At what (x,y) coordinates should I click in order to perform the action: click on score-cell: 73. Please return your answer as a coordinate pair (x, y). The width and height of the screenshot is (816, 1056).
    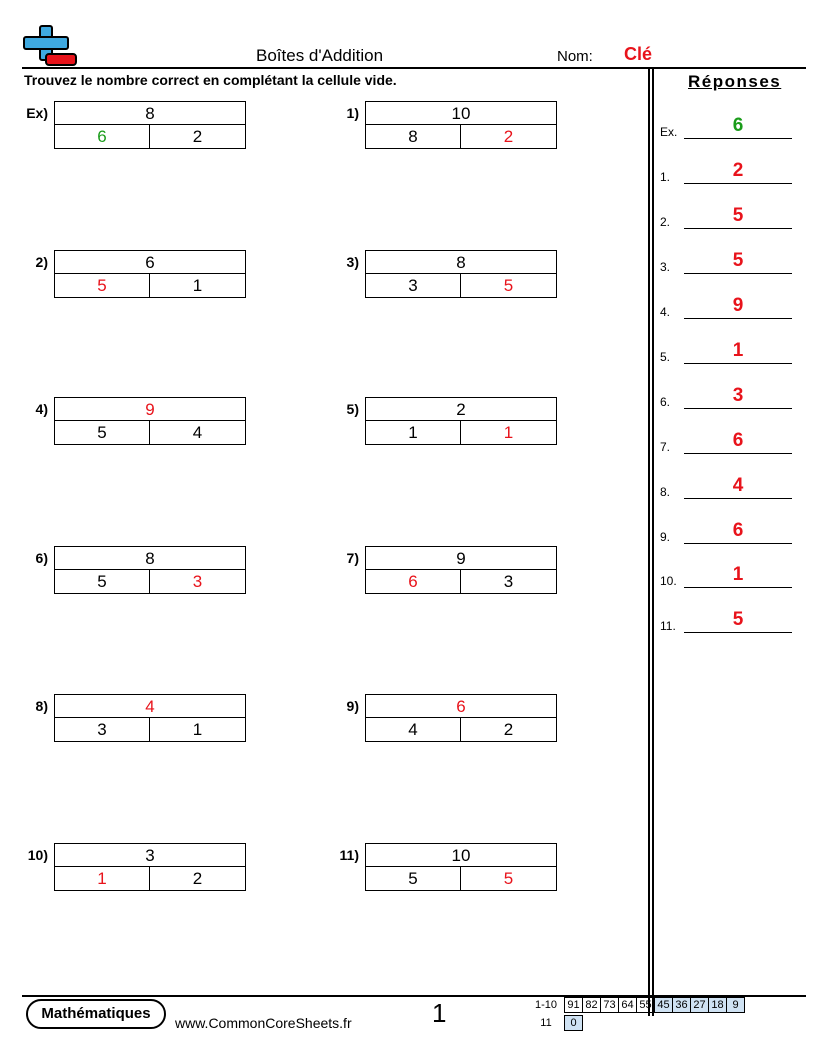
    Looking at the image, I should click on (609, 1005).